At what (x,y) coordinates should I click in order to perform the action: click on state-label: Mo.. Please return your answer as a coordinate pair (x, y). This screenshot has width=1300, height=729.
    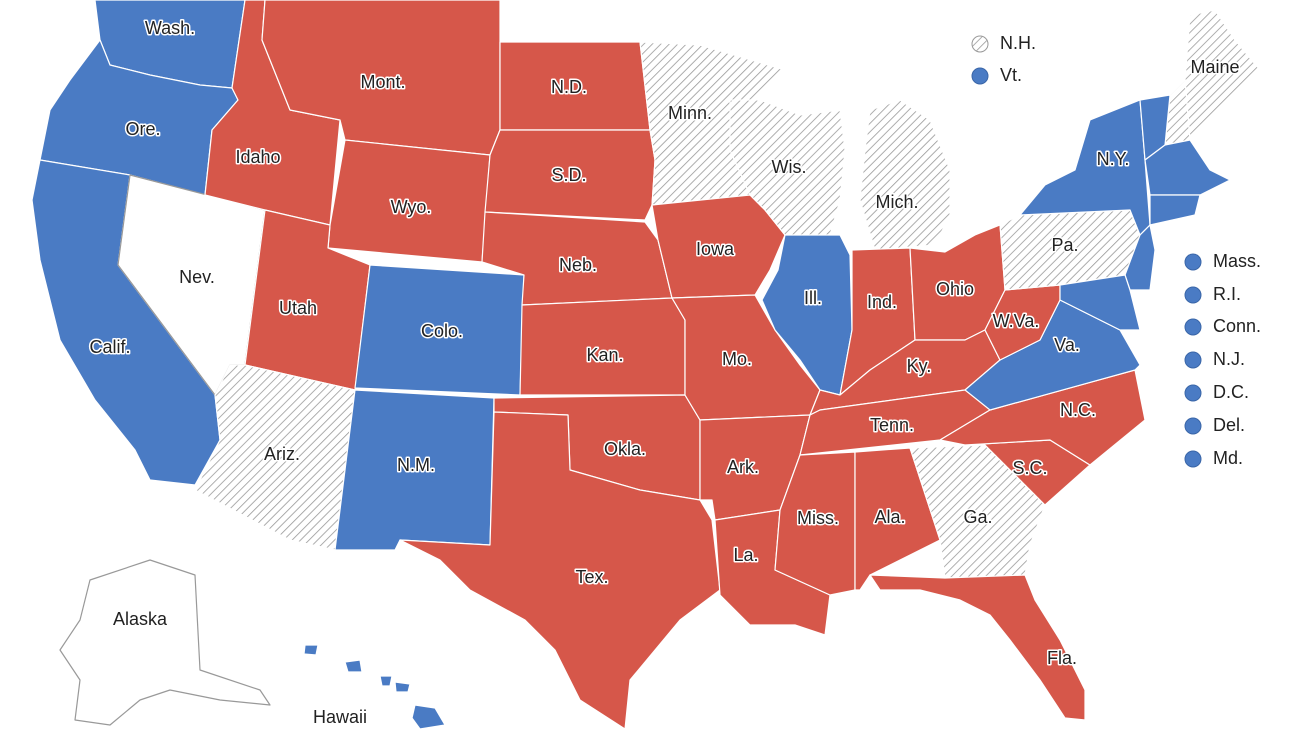
    Looking at the image, I should click on (737, 359).